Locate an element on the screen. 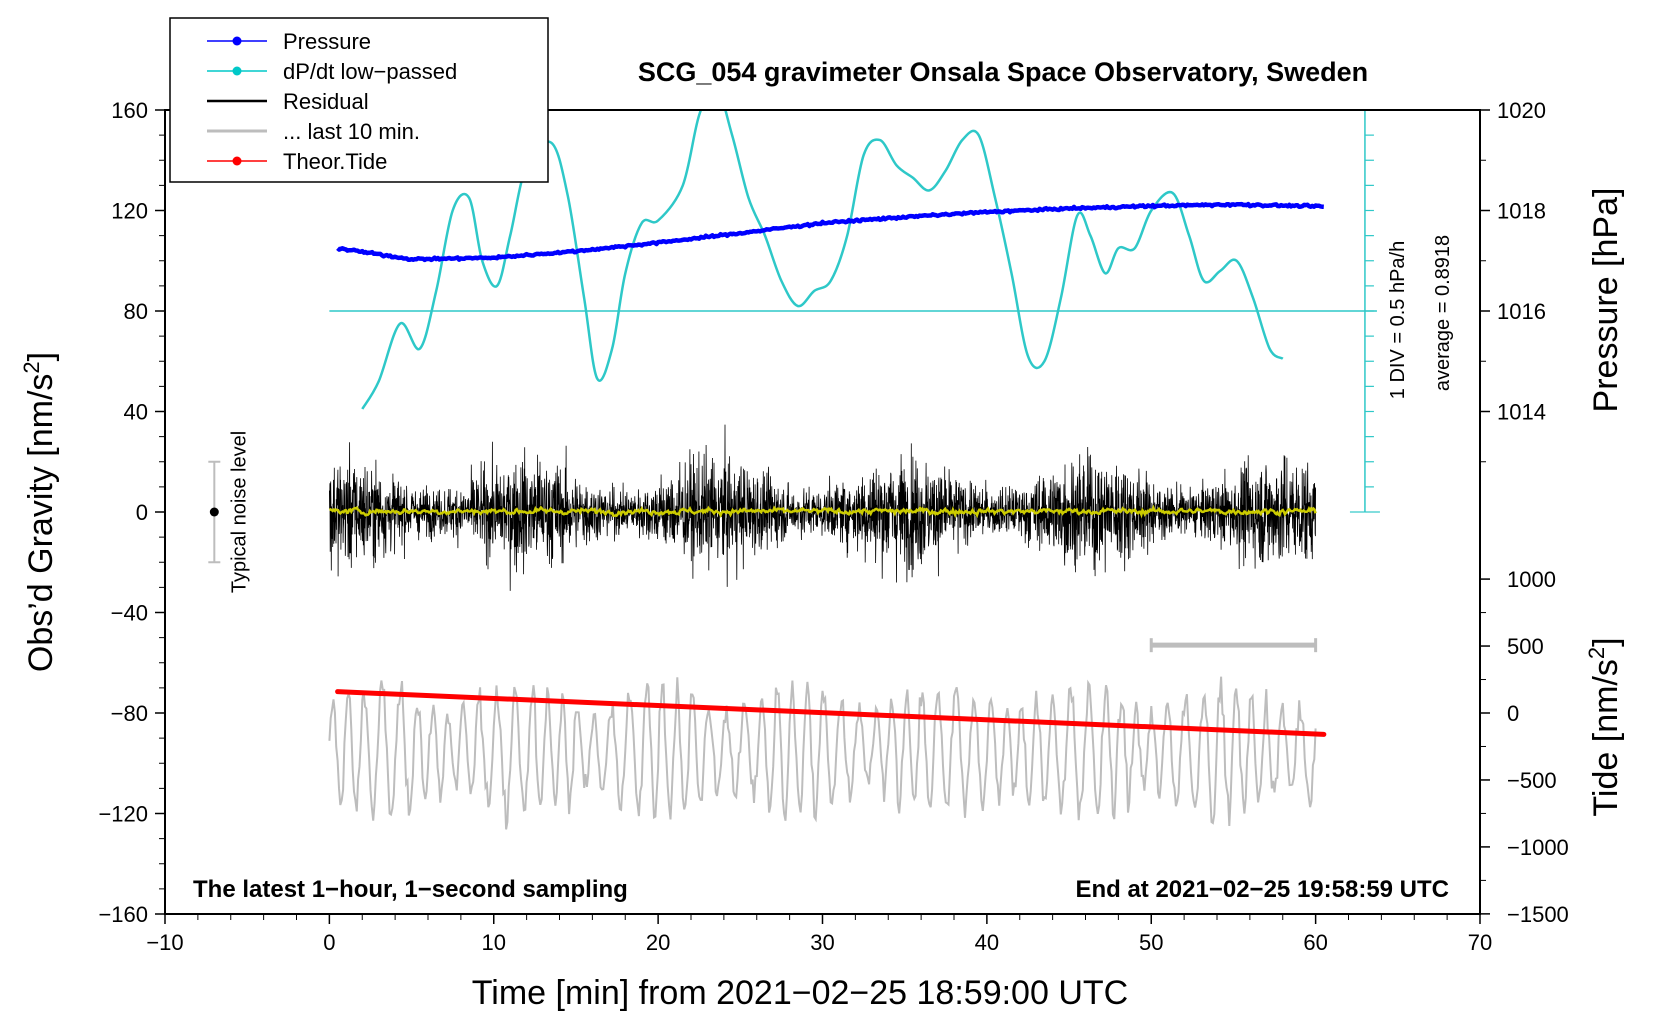 This screenshot has height=1020, width=1660. tide-tick-label: −1500 is located at coordinates (1538, 914).